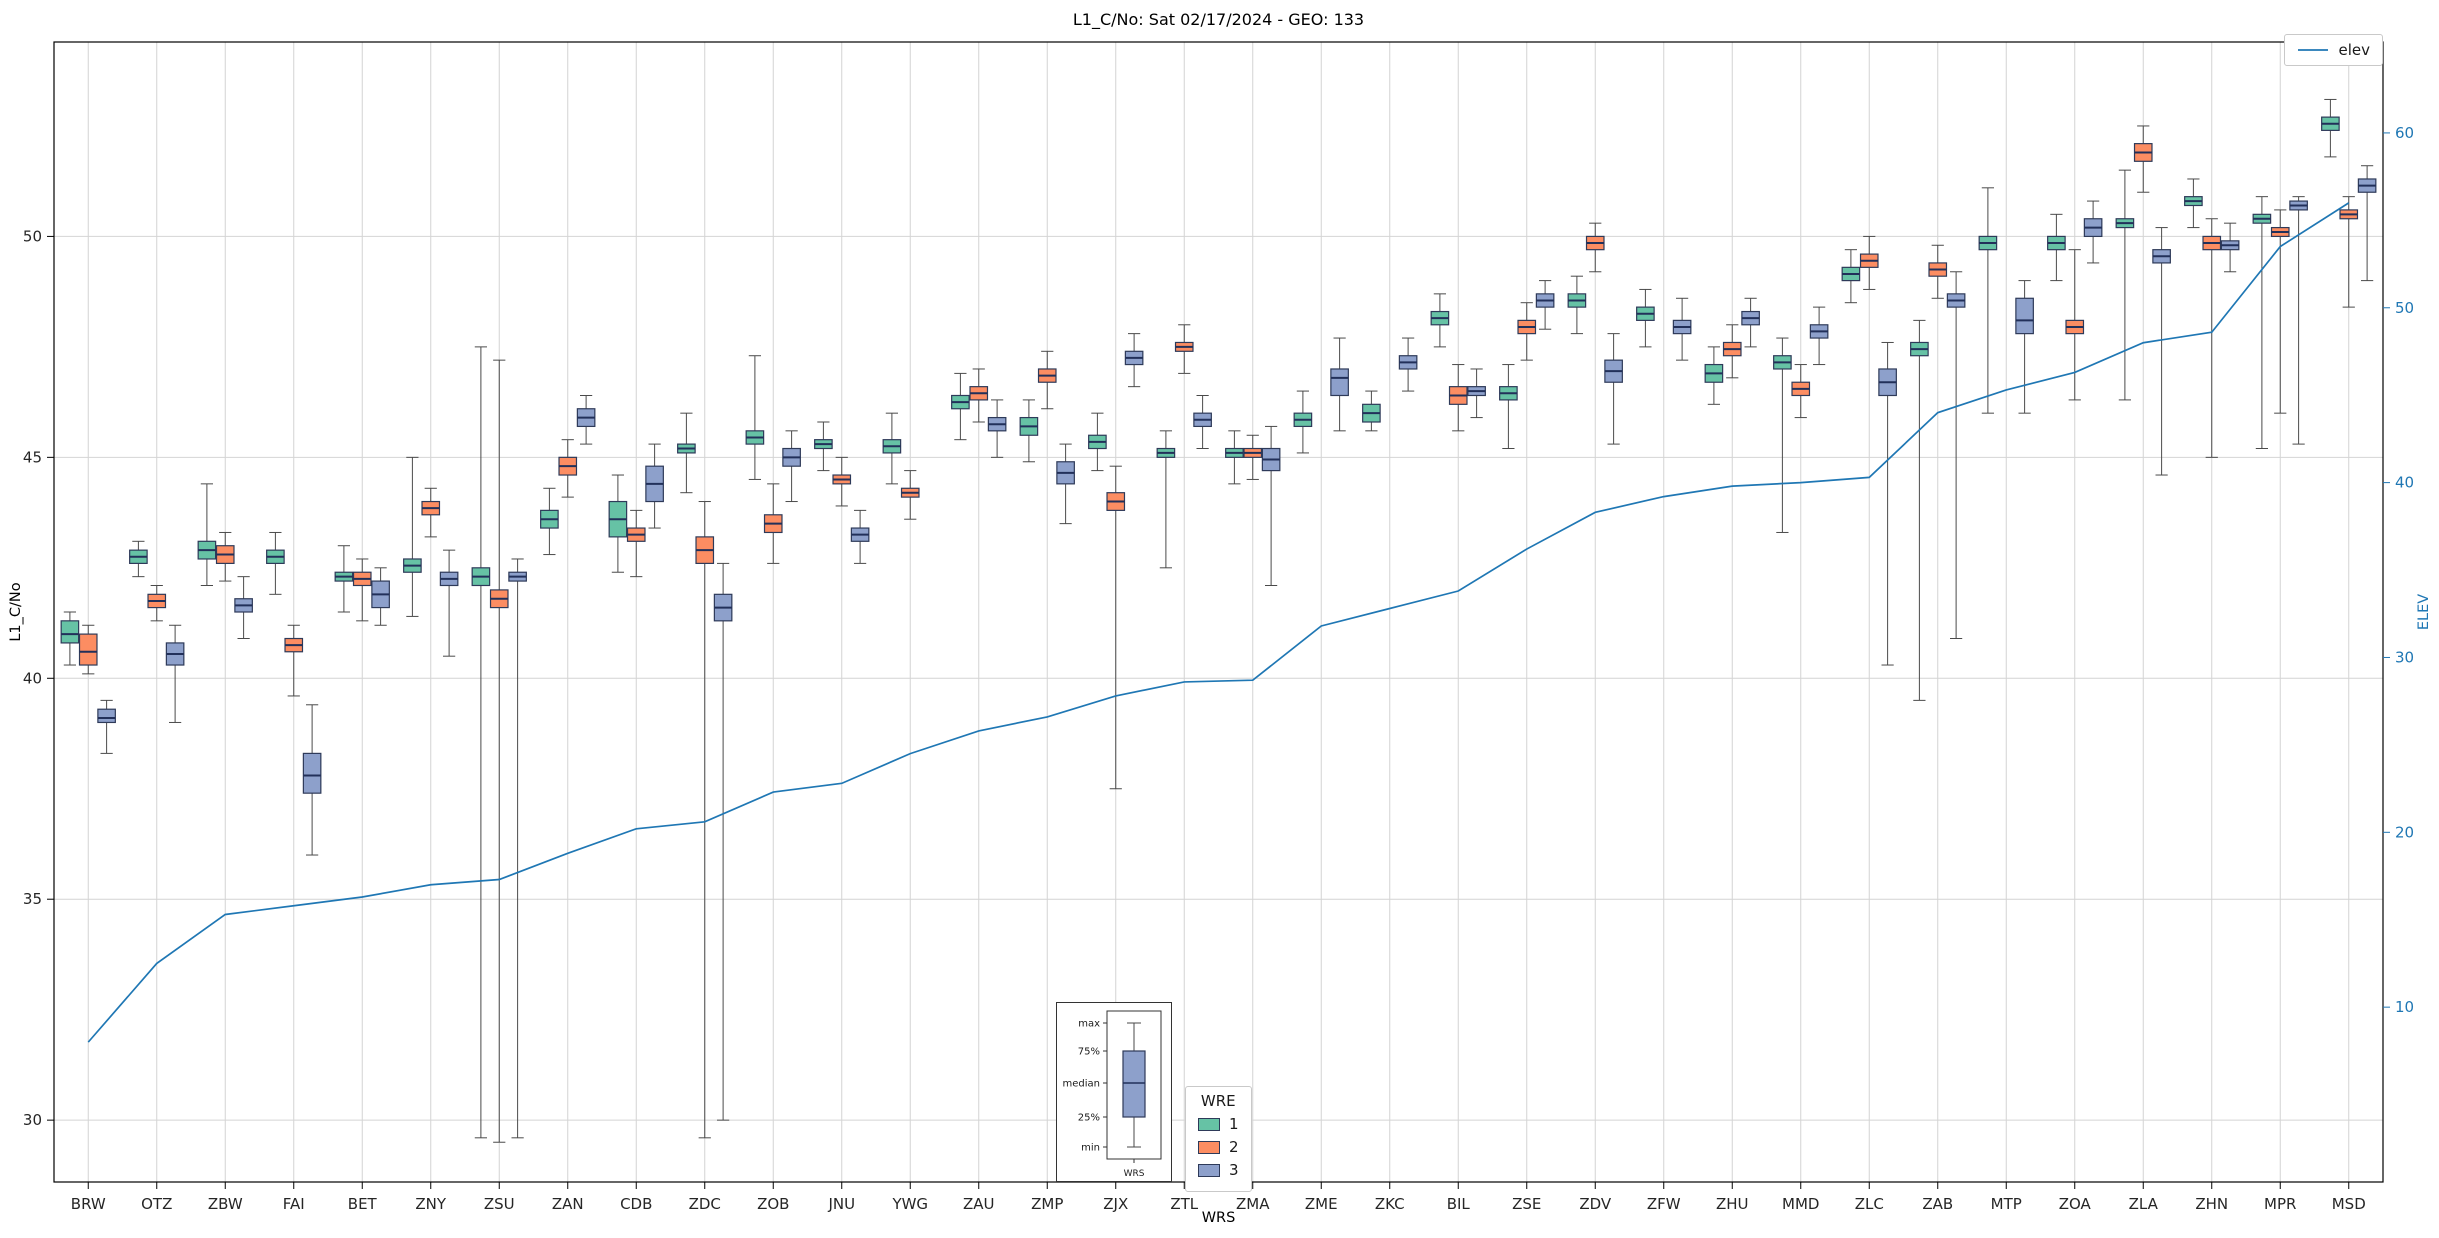 This screenshot has height=1238, width=2439. What do you see at coordinates (1047, 1204) in the screenshot?
I see `svg-text: ZMP` at bounding box center [1047, 1204].